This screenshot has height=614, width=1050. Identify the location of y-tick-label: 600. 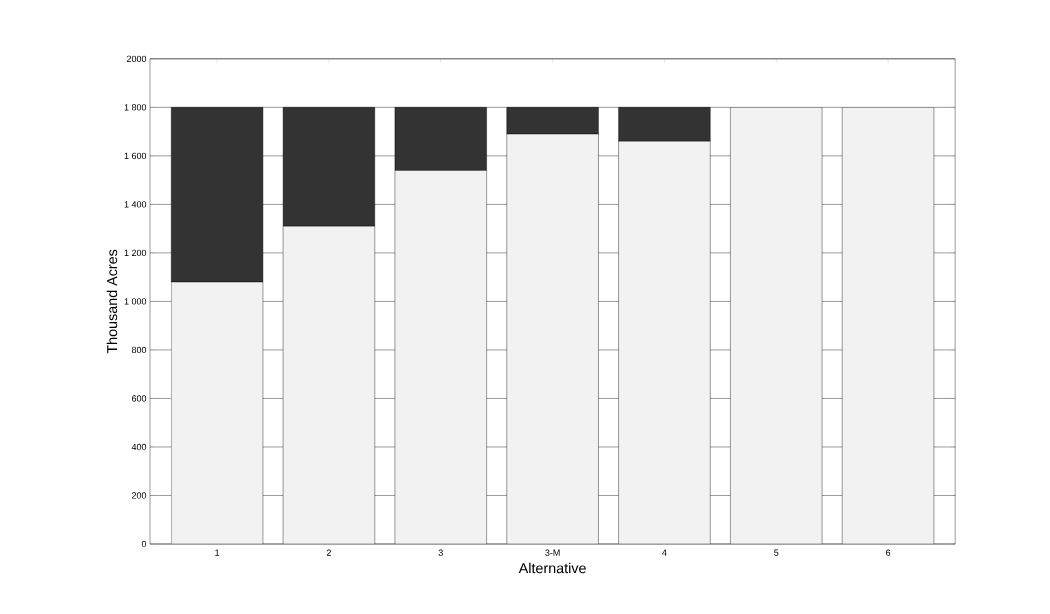
(139, 398).